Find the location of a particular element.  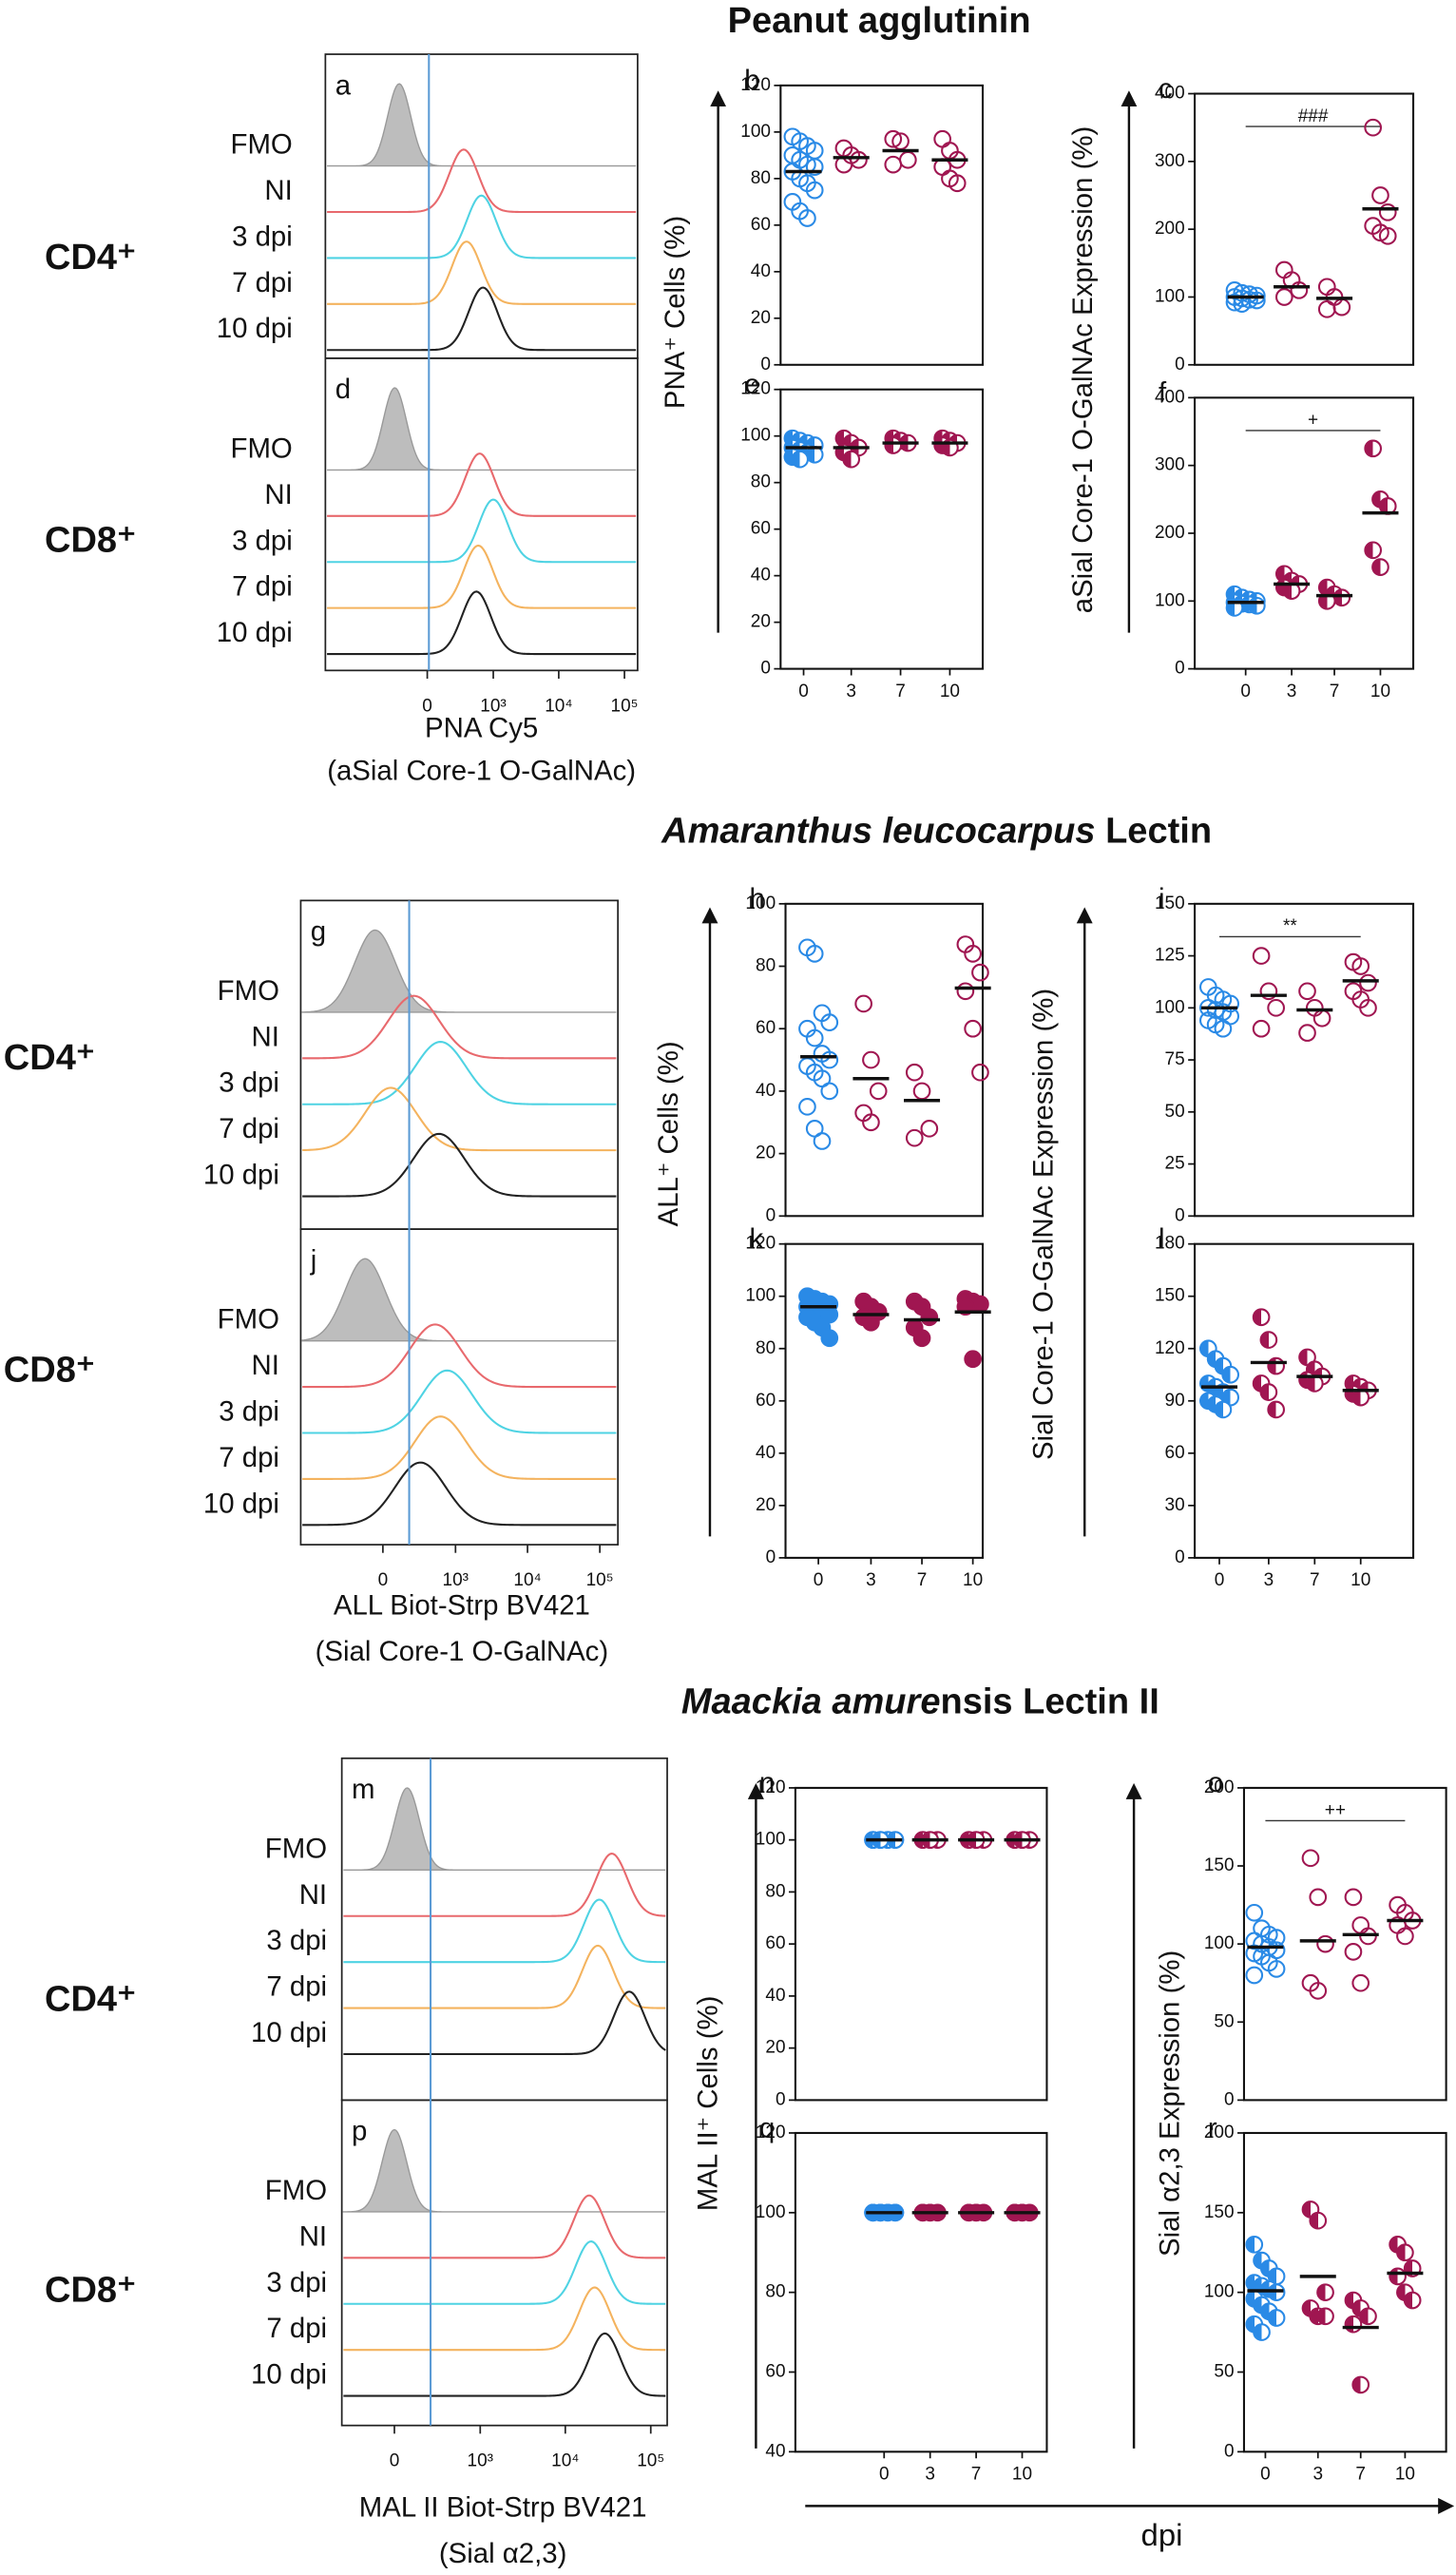

panel-letter: m is located at coordinates (363, 1789).